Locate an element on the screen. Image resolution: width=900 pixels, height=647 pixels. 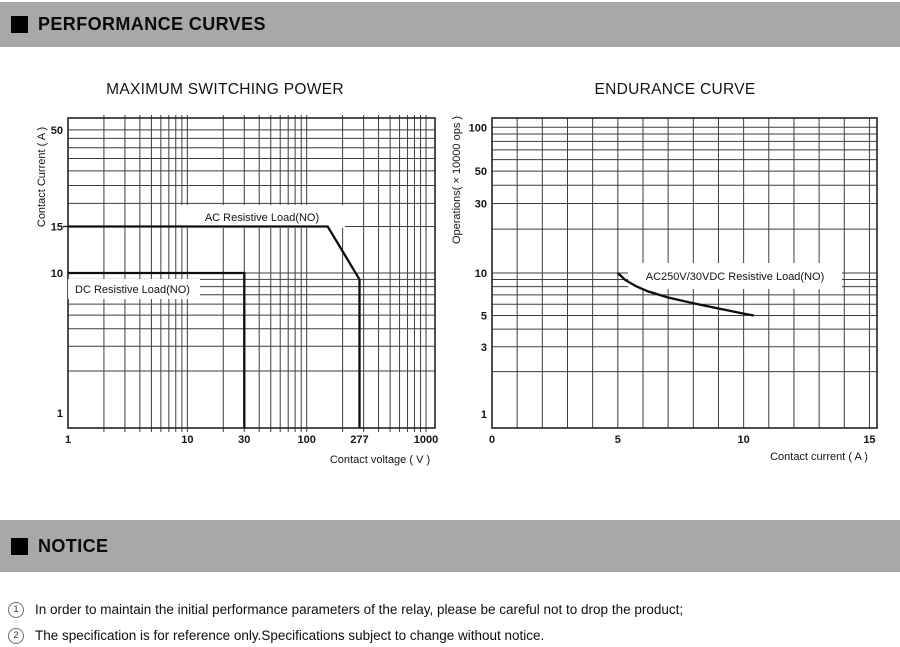
x-axis-label: Contact voltage ( V ) is located at coordinates (380, 460).